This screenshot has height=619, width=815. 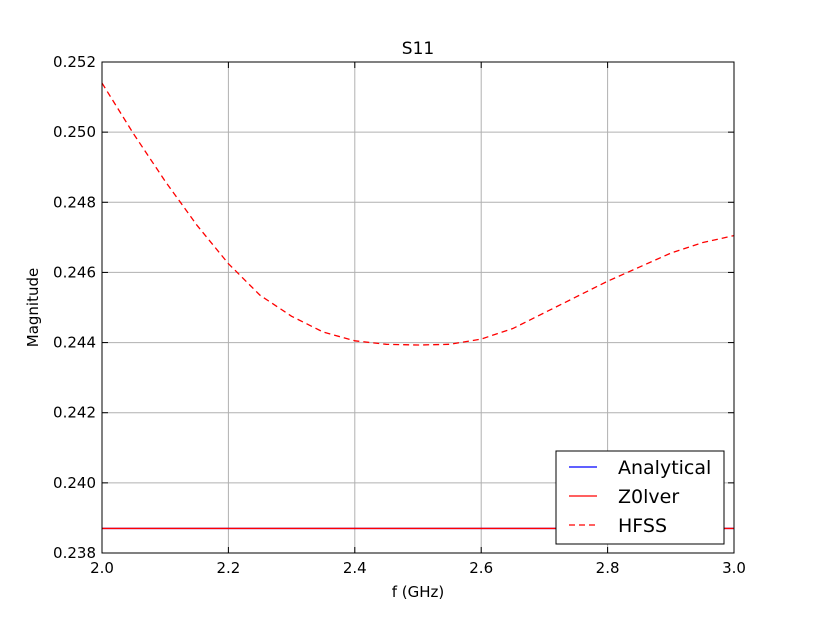 What do you see at coordinates (33, 307) in the screenshot?
I see `y-axis-label: Magnitude` at bounding box center [33, 307].